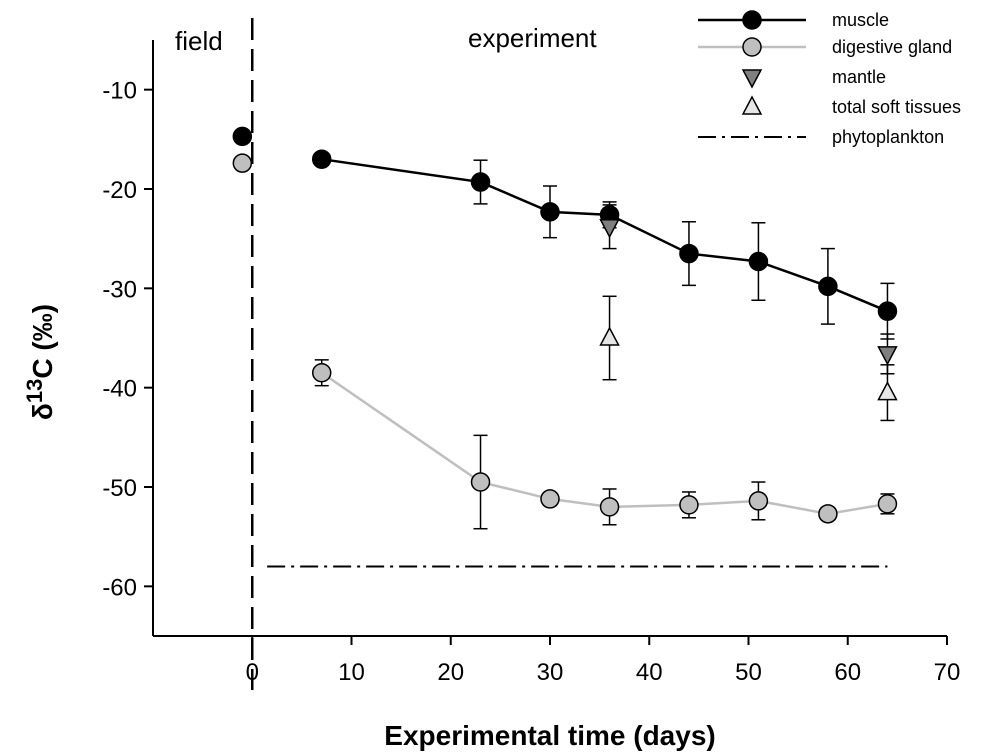  I want to click on y-tick-label: -10, so click(119, 91).